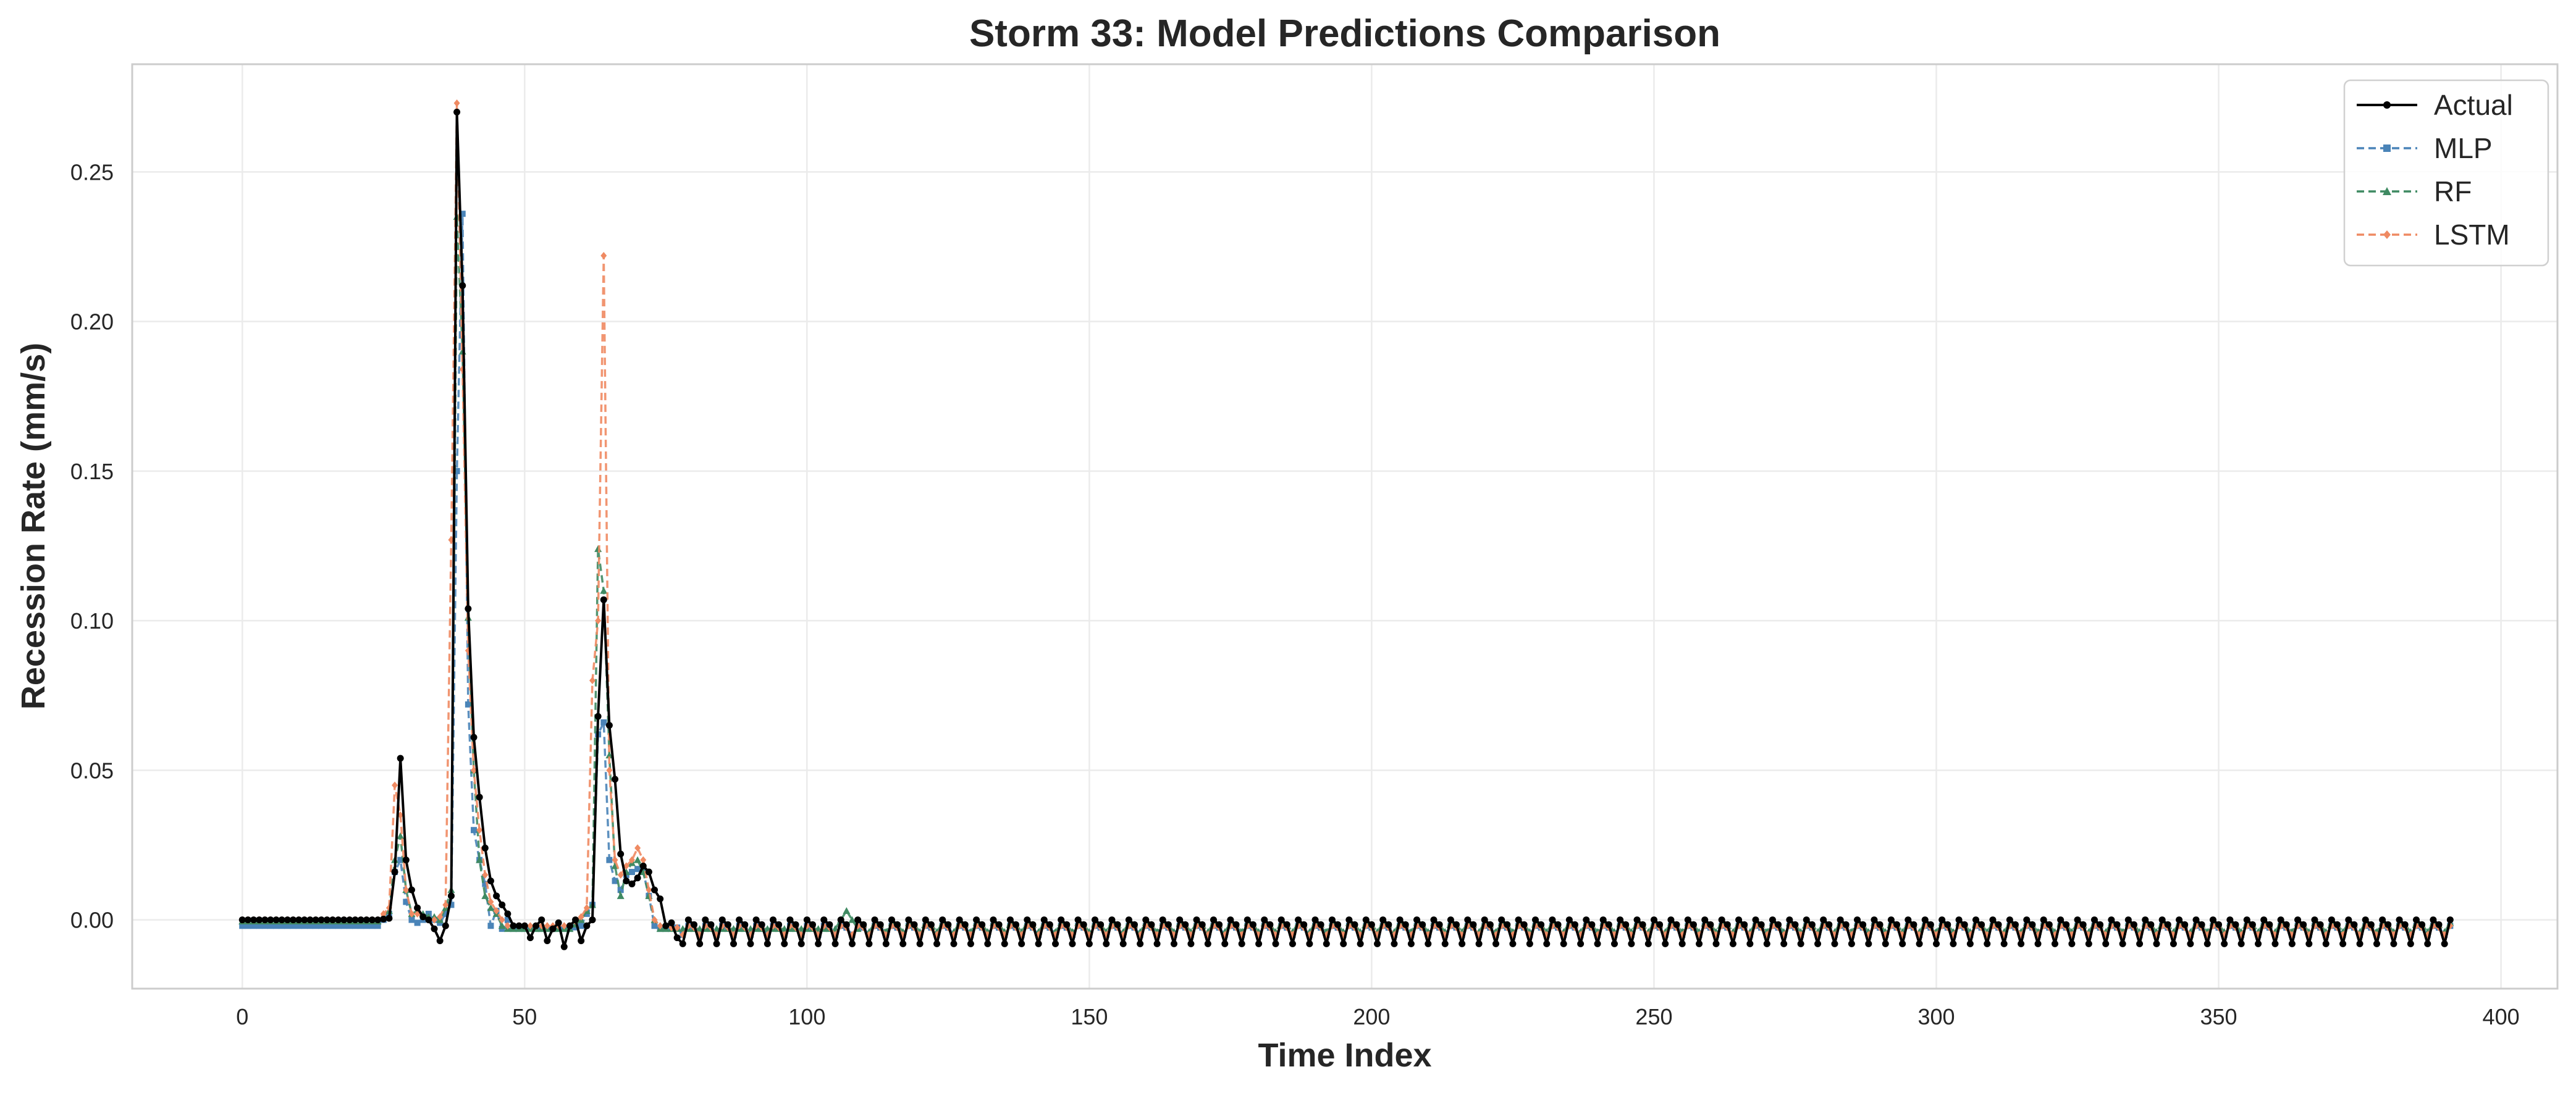 This screenshot has width=2576, height=1093. What do you see at coordinates (1936, 1016) in the screenshot?
I see `x-tick-label: 300` at bounding box center [1936, 1016].